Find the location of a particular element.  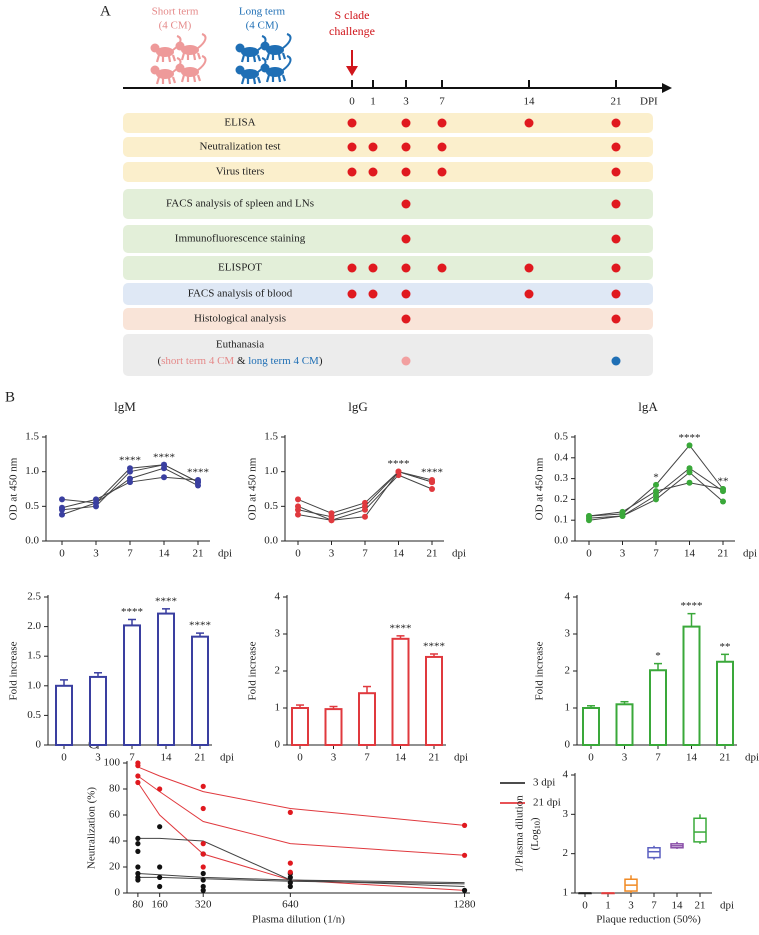

y-axis-label: Fold increase is located at coordinates (253, 670).